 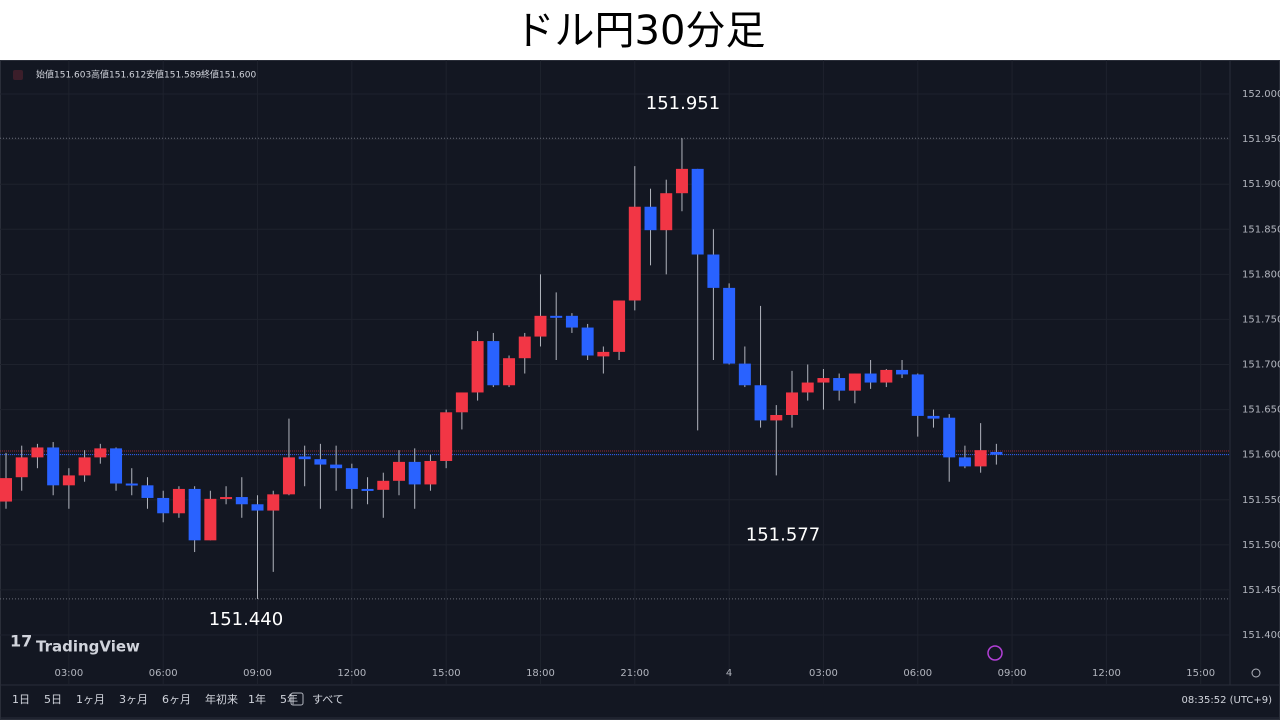 What do you see at coordinates (1261, 274) in the screenshot?
I see `y-tick-label: 151.800` at bounding box center [1261, 274].